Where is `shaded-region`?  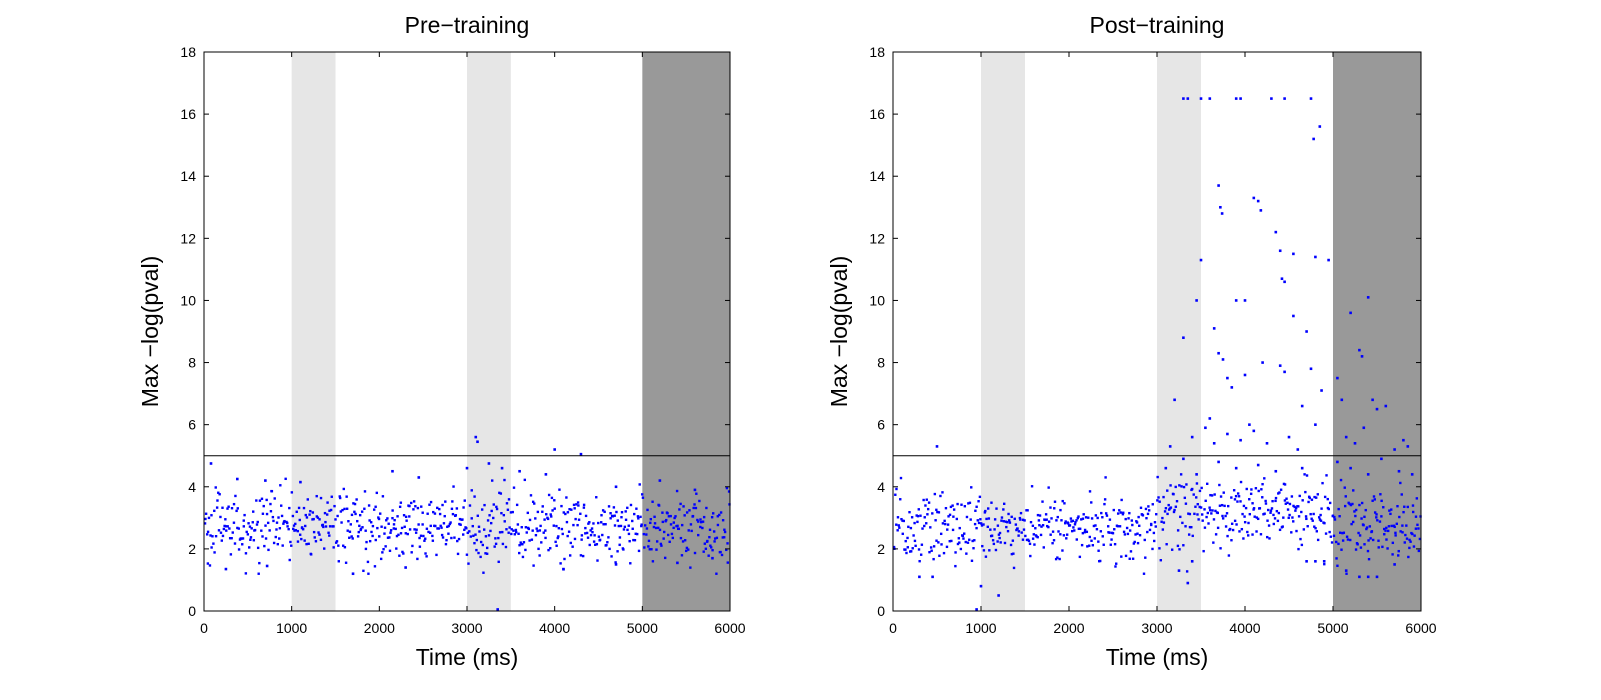 shaded-region is located at coordinates (686, 331).